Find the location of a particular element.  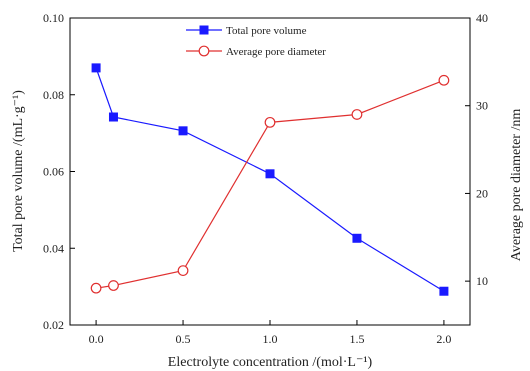

right-tick-label: 10 is located at coordinates (482, 281).